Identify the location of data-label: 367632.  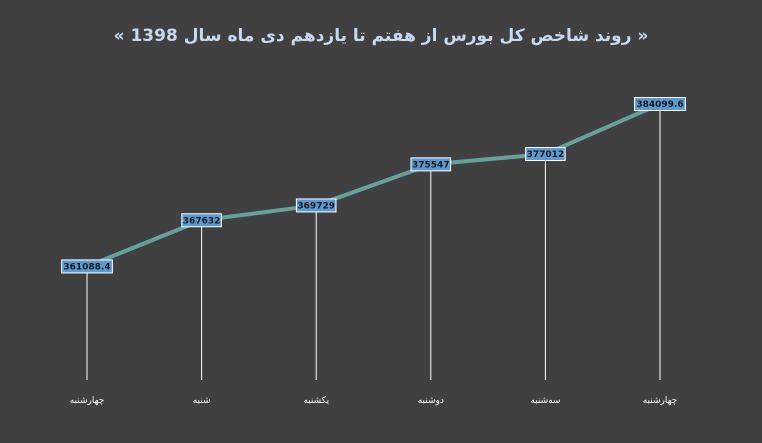
(201, 220).